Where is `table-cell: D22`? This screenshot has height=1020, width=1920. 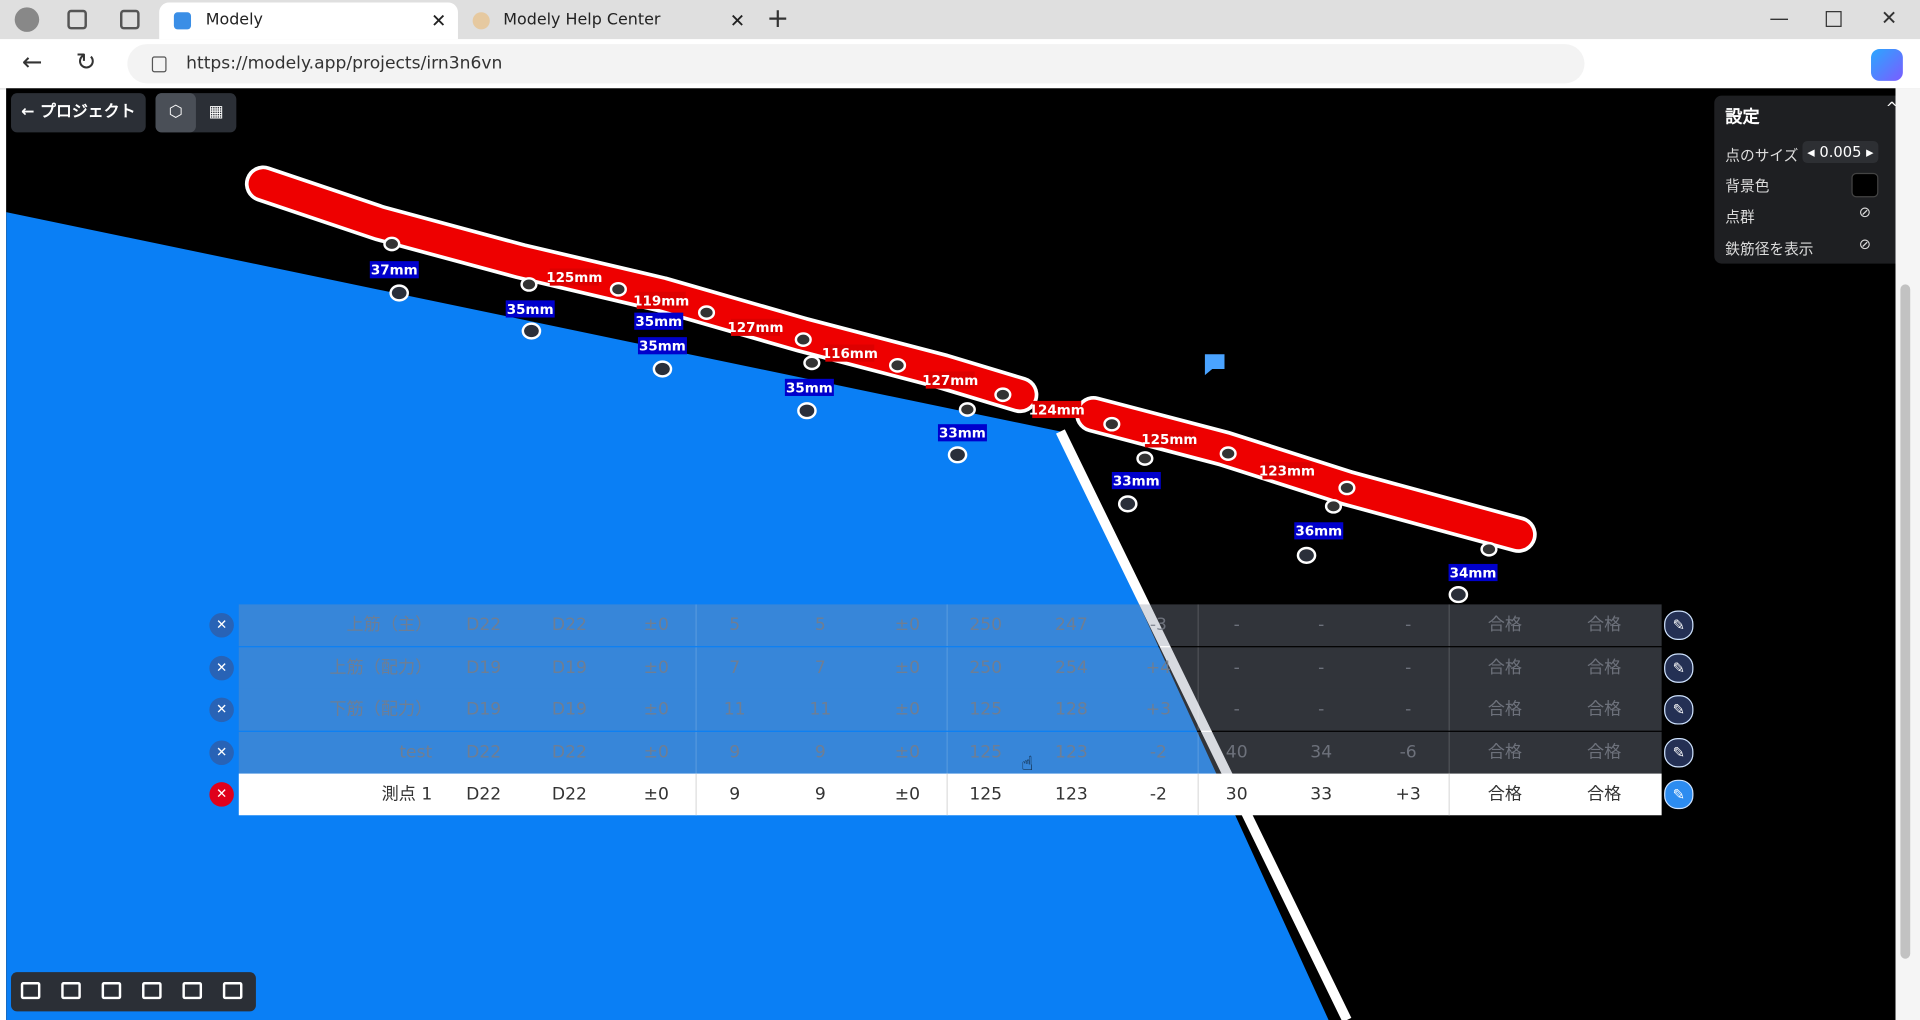
table-cell: D22 is located at coordinates (484, 794).